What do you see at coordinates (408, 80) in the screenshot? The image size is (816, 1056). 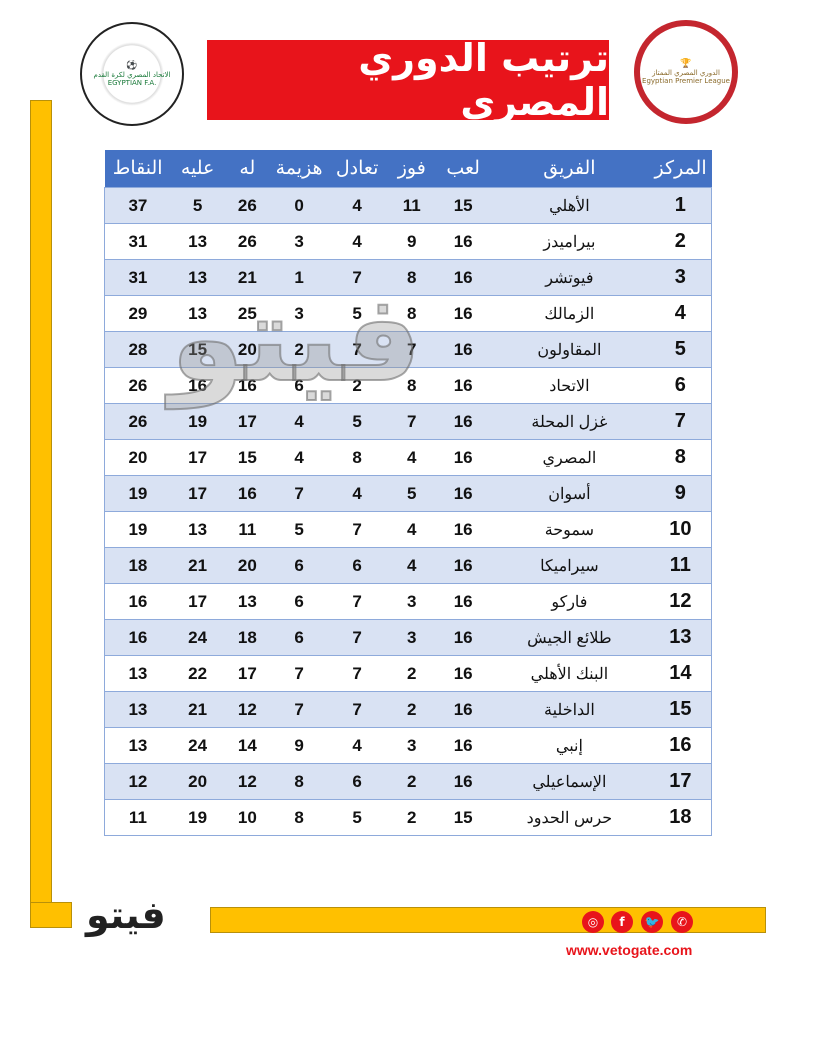 I see `page-title: ترتيب الدوري المصري` at bounding box center [408, 80].